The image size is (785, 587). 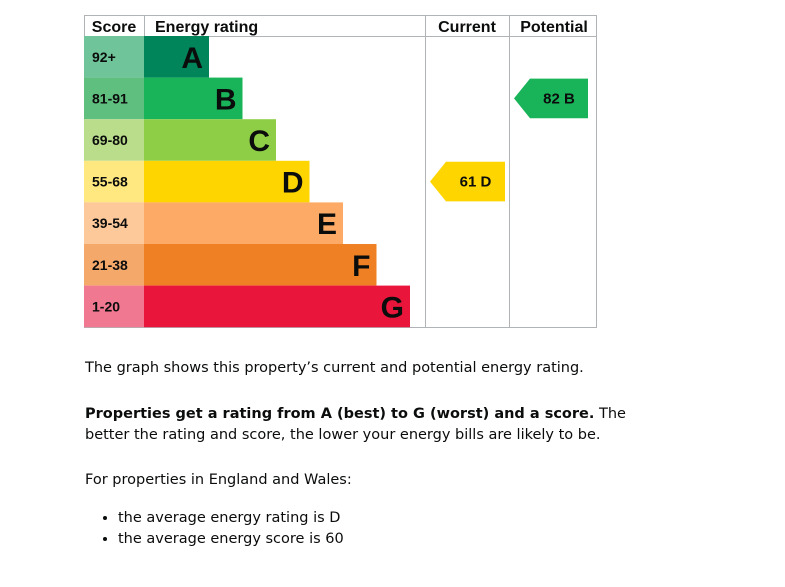 I want to click on band-b-letter: B, so click(x=226, y=99).